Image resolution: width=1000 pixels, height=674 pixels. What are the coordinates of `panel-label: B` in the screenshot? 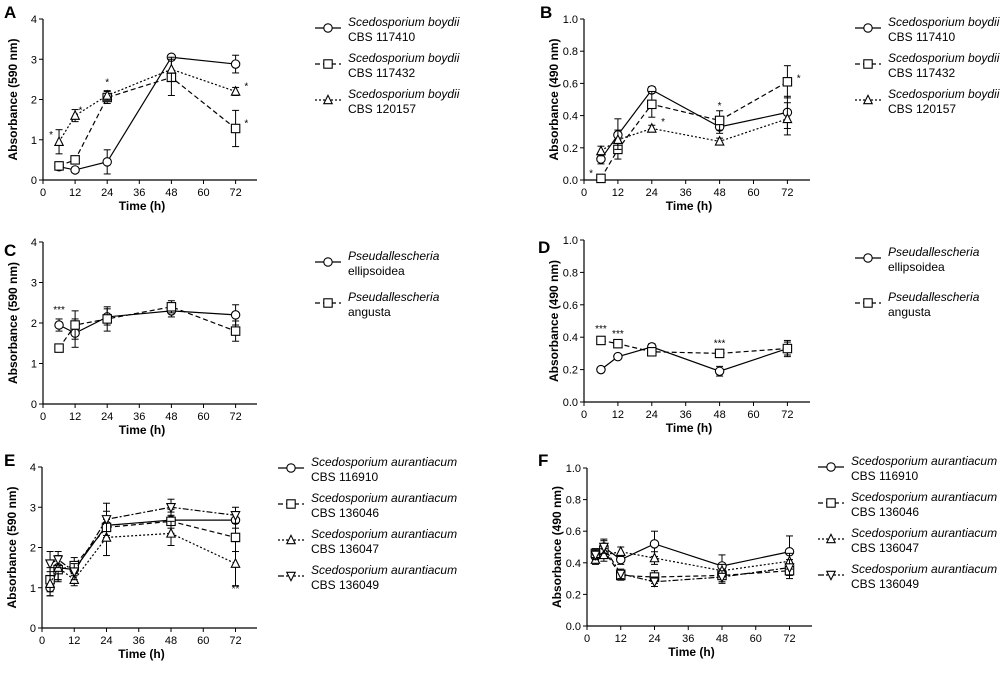 It's located at (546, 12).